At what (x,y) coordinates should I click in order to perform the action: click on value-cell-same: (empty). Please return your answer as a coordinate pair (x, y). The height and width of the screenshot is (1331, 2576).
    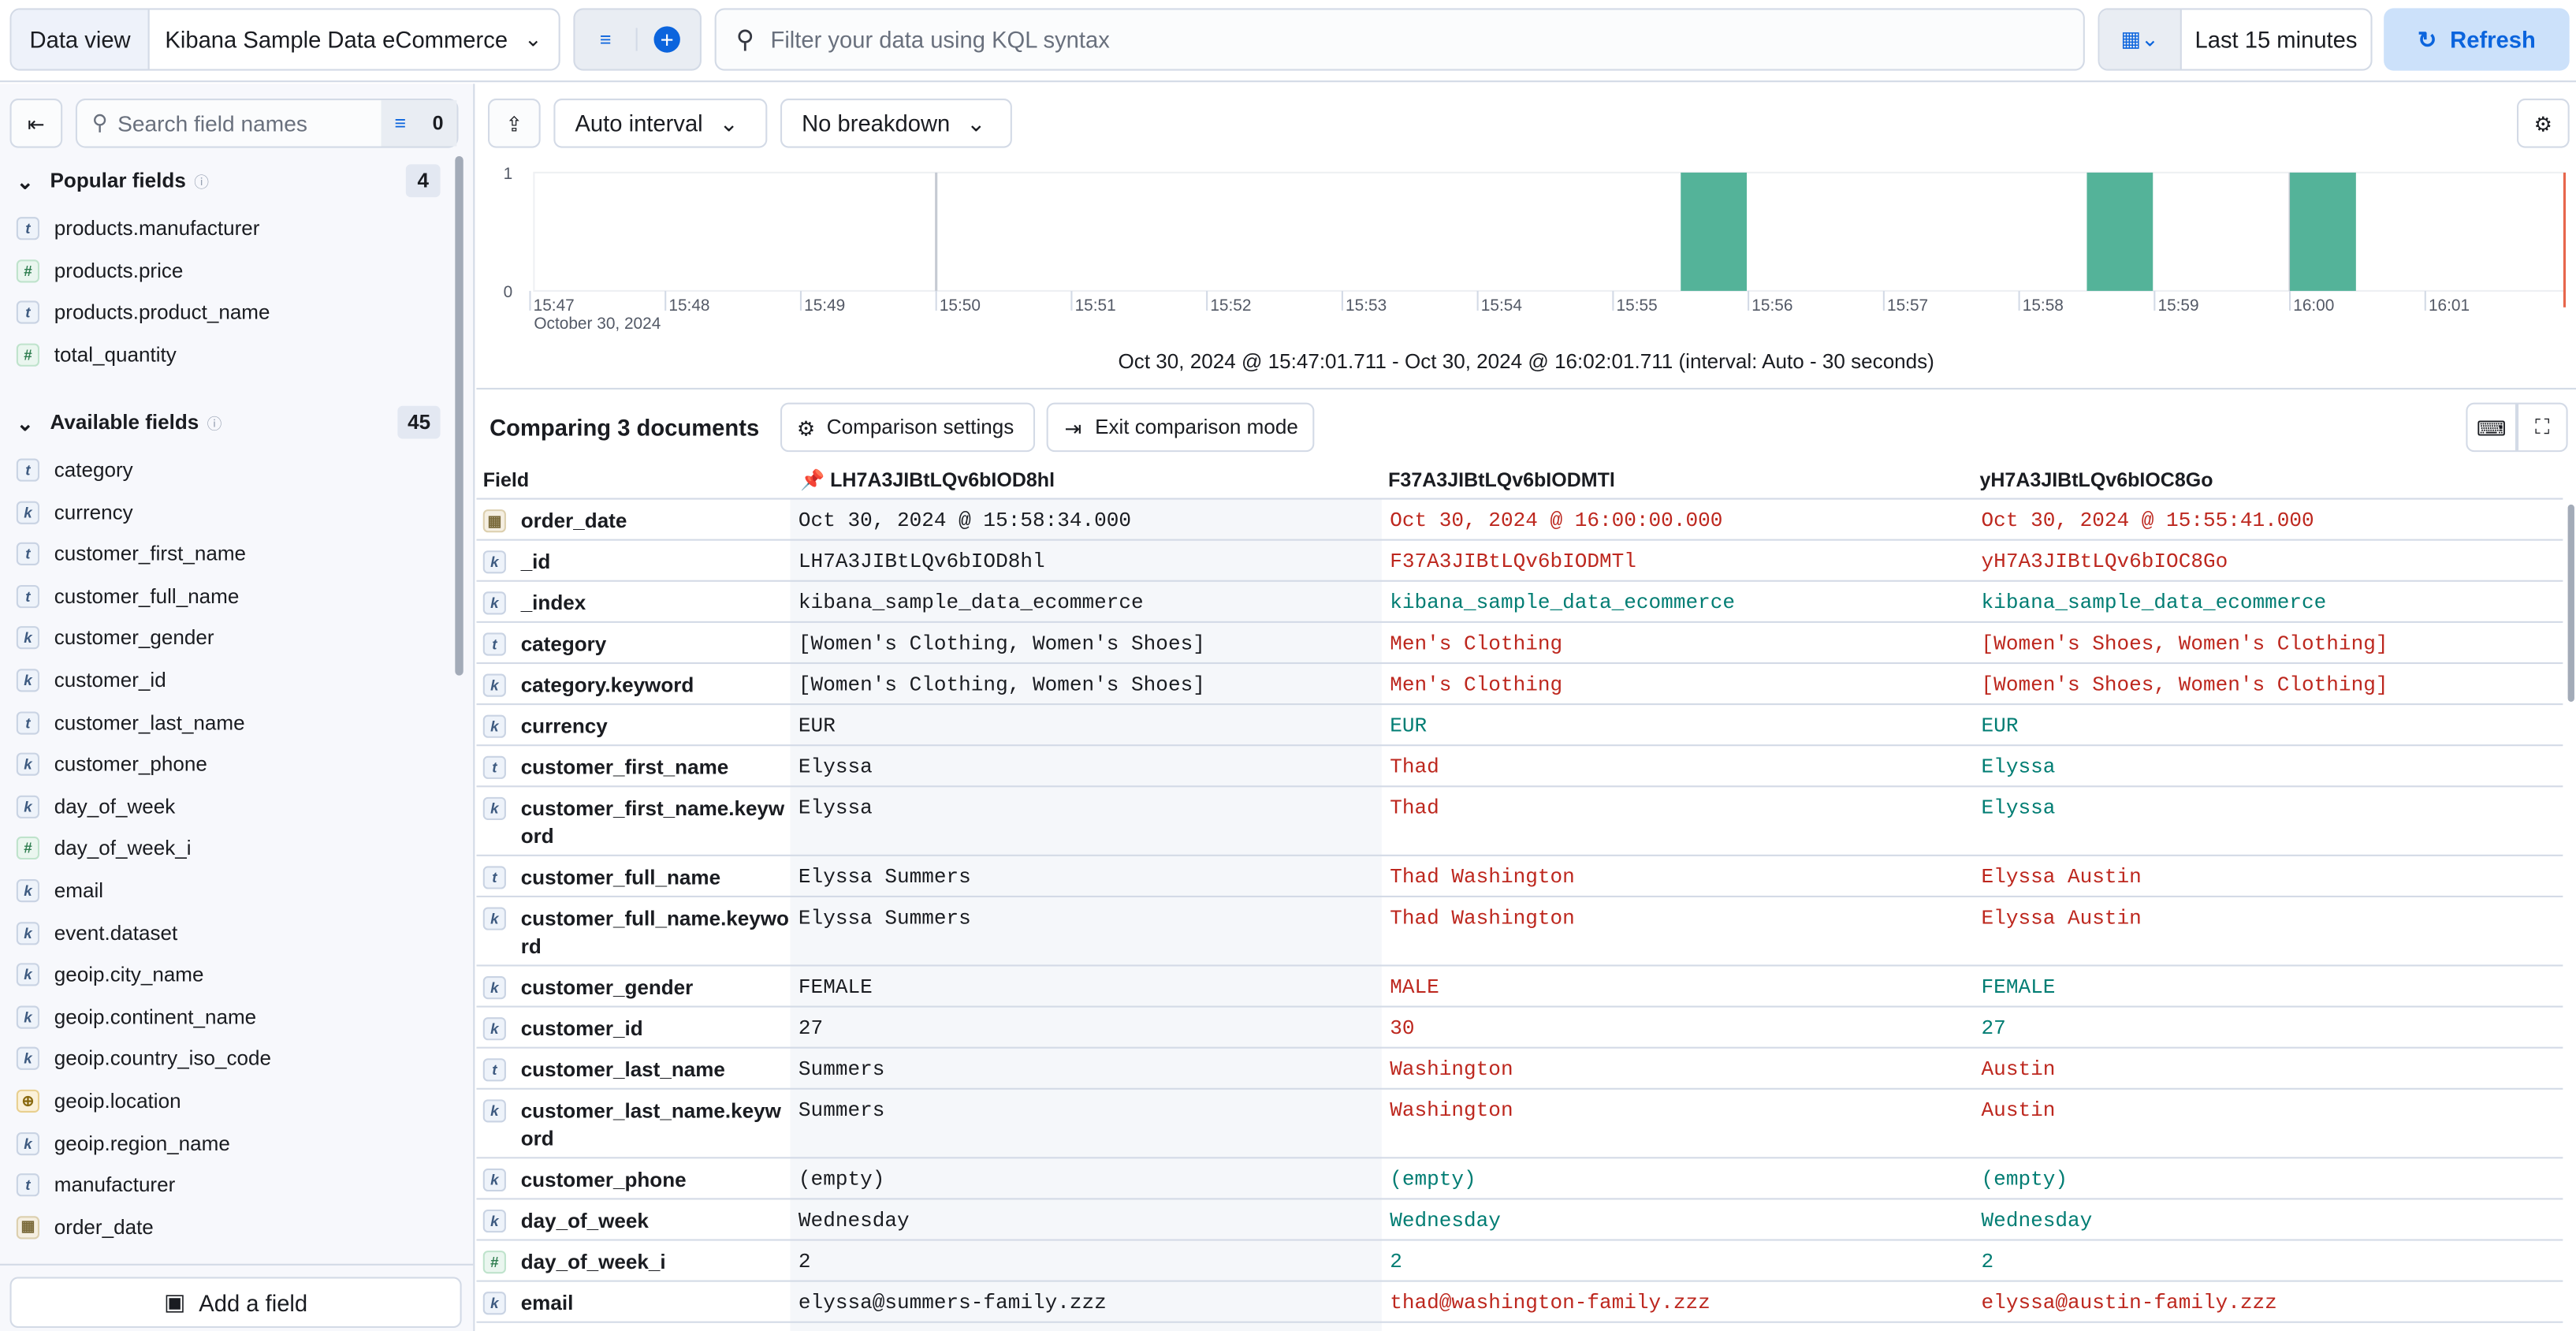
    Looking at the image, I should click on (2024, 1180).